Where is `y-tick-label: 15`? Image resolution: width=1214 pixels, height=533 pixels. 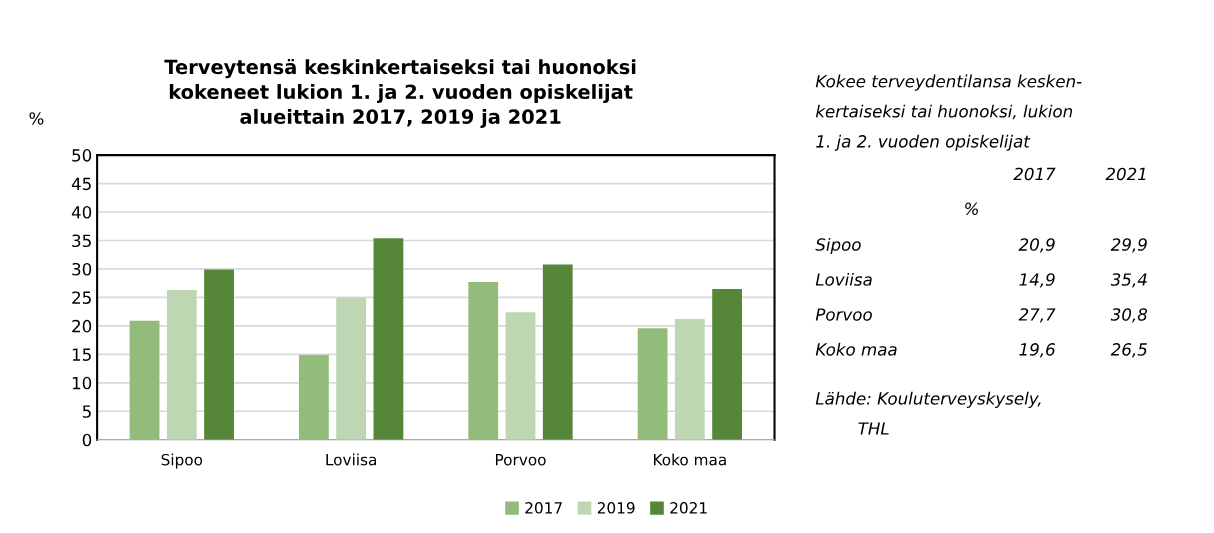
y-tick-label: 15 is located at coordinates (81, 354).